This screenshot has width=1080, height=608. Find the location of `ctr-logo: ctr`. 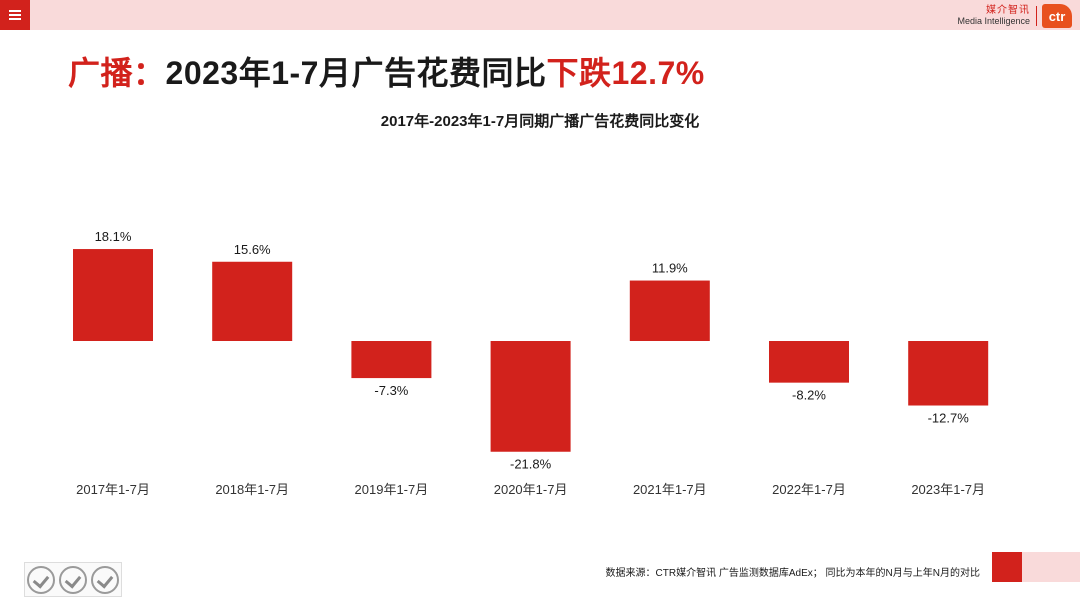

ctr-logo: ctr is located at coordinates (1057, 16).